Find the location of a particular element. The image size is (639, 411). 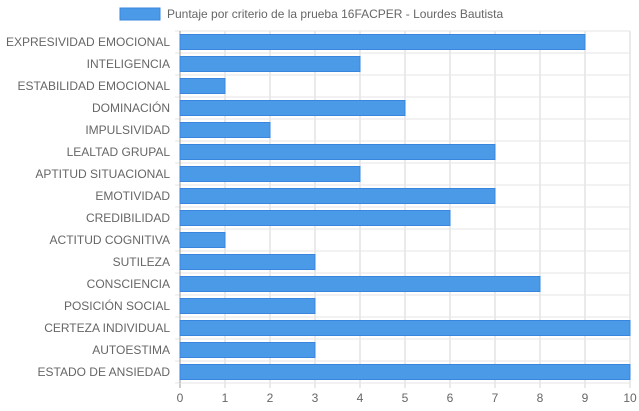

category-label: SUTILEZA is located at coordinates (141, 262).